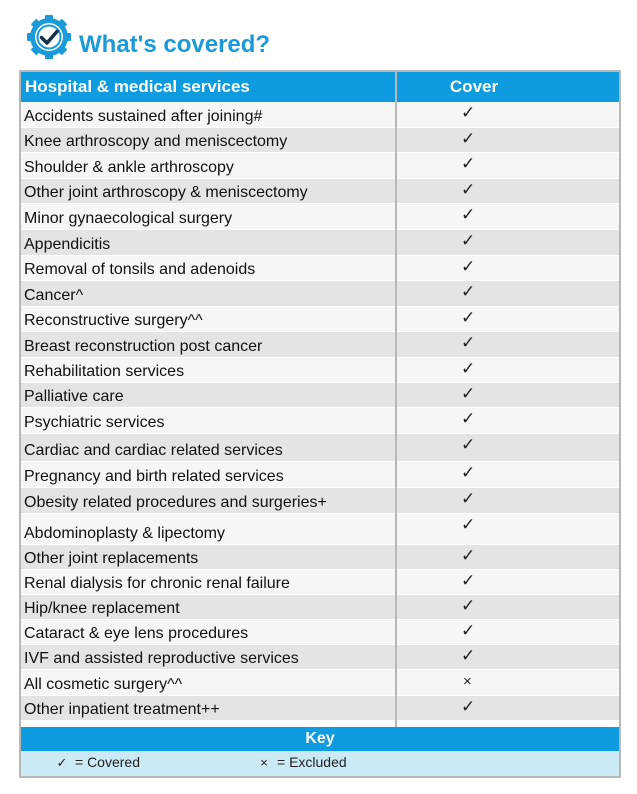 The height and width of the screenshot is (794, 637). What do you see at coordinates (208, 683) in the screenshot?
I see `service-cell: All cosmetic surgery^^` at bounding box center [208, 683].